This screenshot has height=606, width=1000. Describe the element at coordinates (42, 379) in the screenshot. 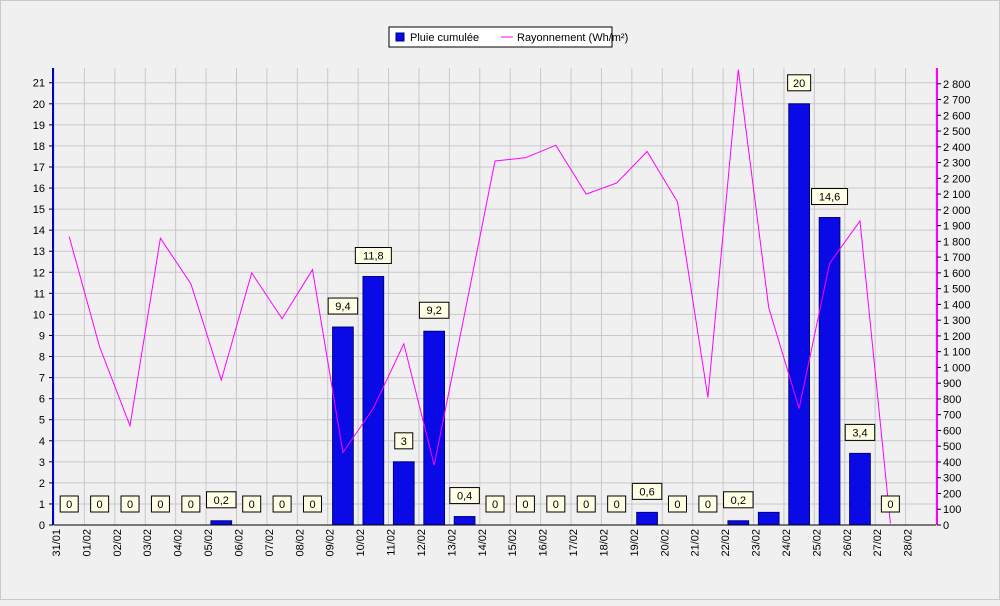

I see `y-tick-label: 7` at that location.